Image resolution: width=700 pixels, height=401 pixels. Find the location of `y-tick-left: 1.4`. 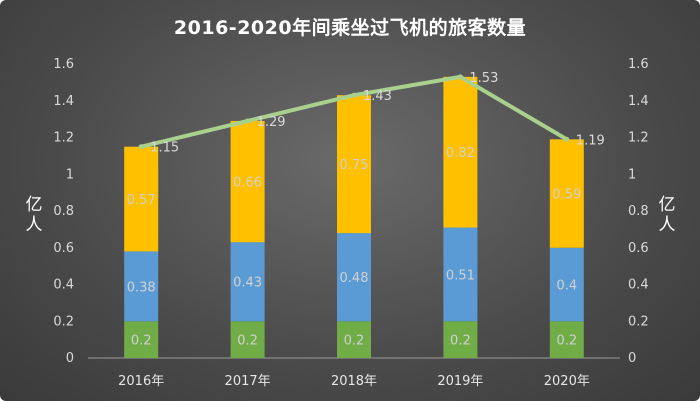

y-tick-left: 1.4 is located at coordinates (63, 101).